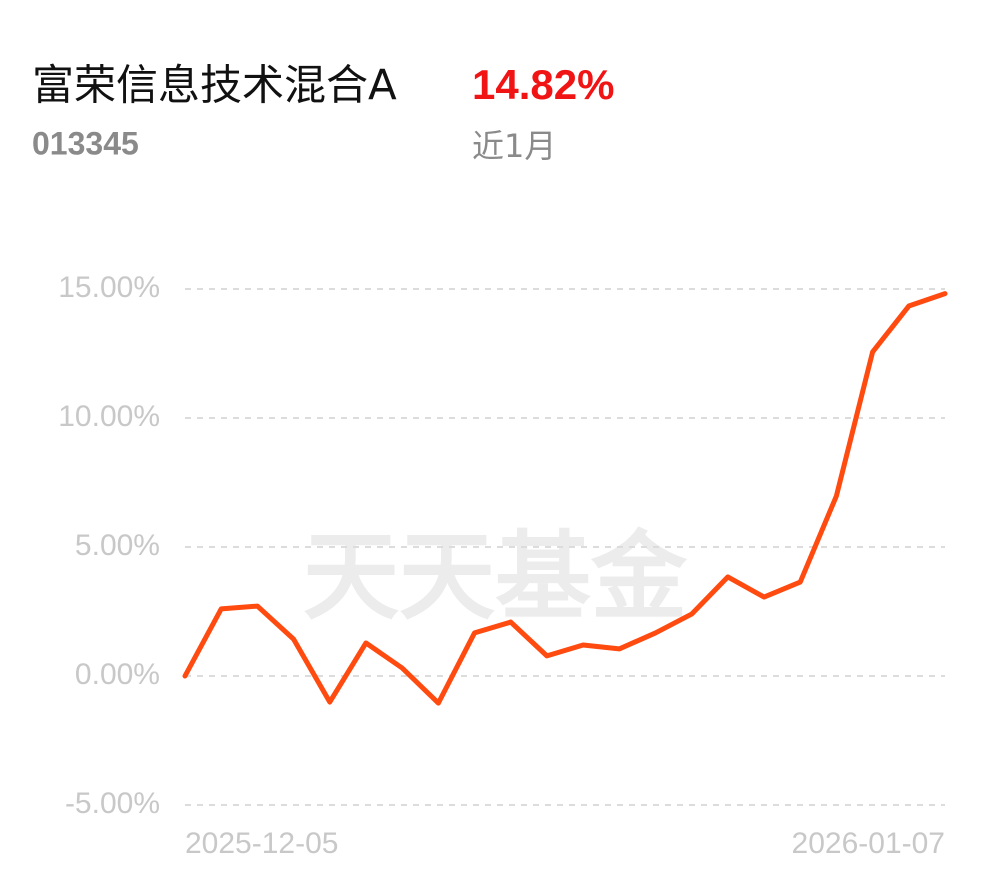 The height and width of the screenshot is (878, 990). Describe the element at coordinates (85, 143) in the screenshot. I see `fund-code: 013345` at that location.